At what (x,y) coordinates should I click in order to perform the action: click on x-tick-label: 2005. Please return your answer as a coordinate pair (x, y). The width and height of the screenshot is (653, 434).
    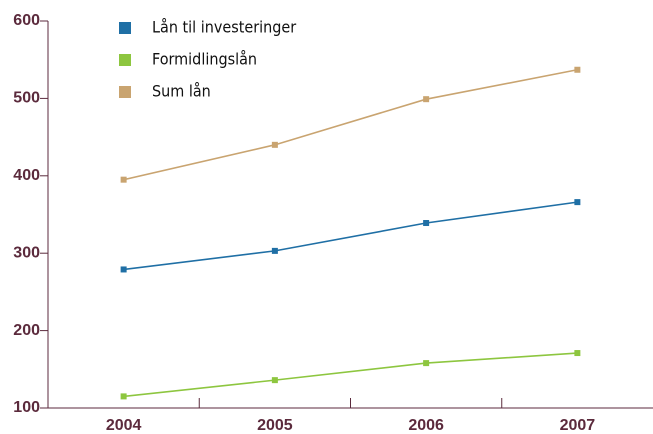
    Looking at the image, I should click on (275, 425).